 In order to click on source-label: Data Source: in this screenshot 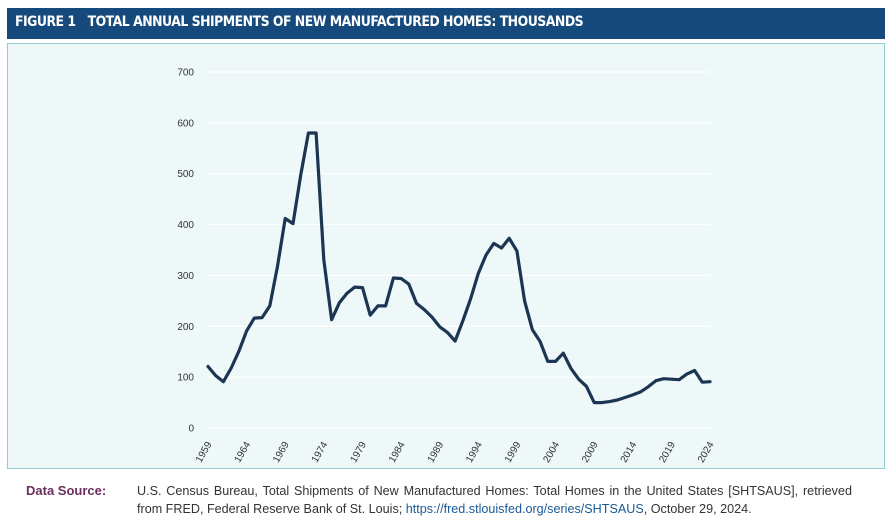, I will do `click(66, 490)`.